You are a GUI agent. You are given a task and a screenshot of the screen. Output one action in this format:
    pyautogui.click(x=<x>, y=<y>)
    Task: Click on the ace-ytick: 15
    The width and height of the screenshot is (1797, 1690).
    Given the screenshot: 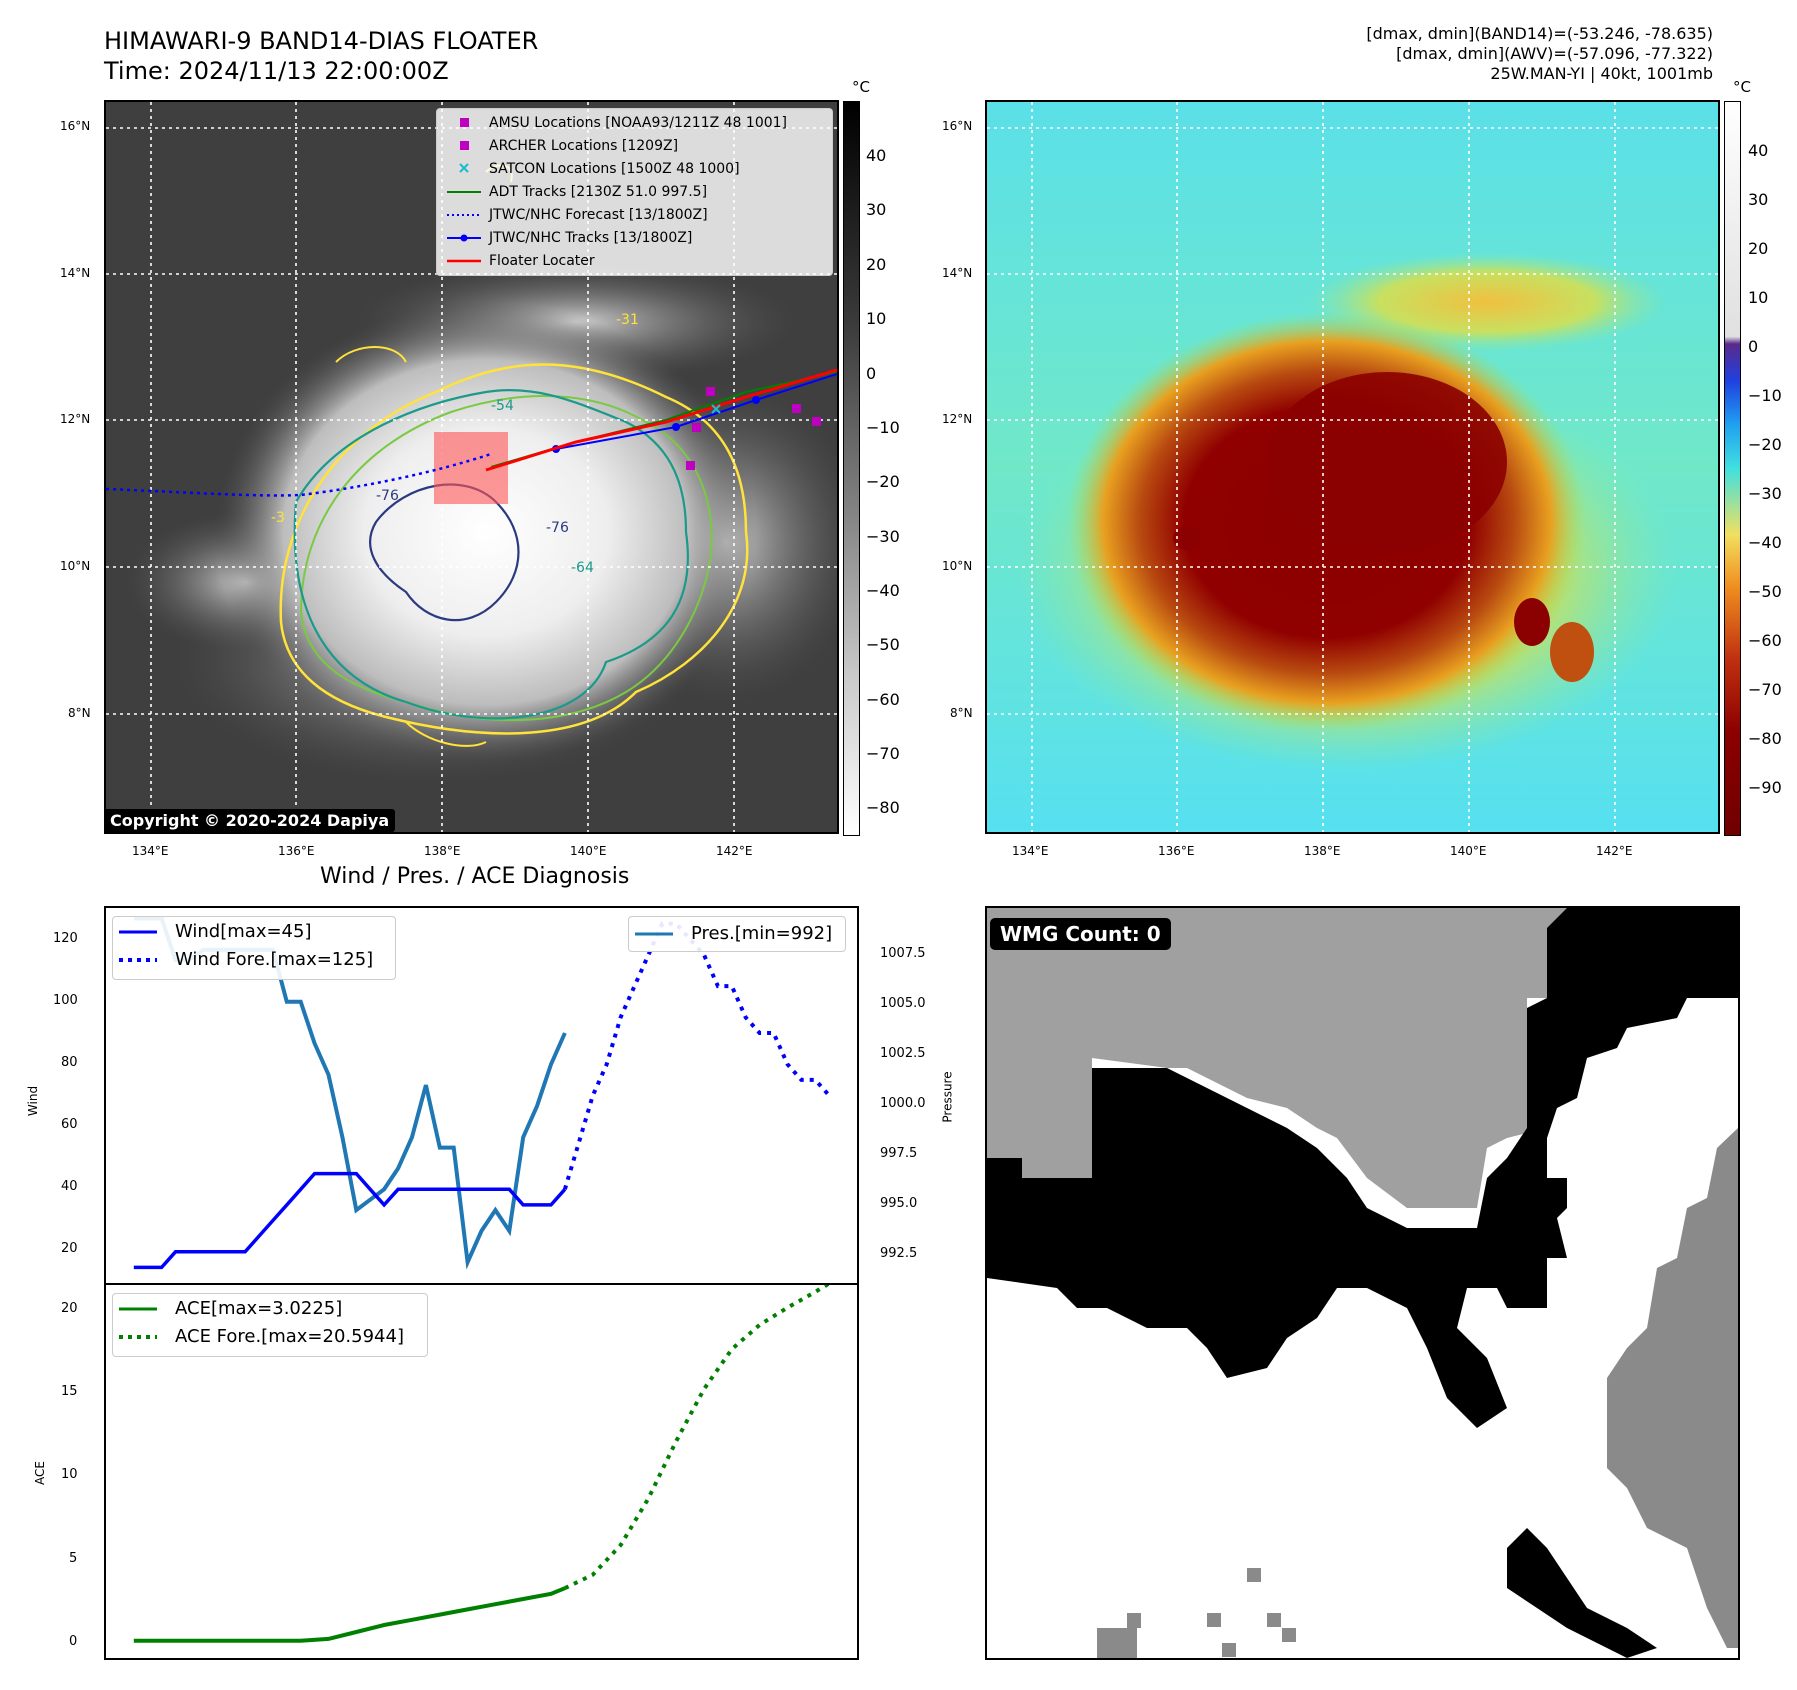 What is the action you would take?
    pyautogui.click(x=69, y=1391)
    